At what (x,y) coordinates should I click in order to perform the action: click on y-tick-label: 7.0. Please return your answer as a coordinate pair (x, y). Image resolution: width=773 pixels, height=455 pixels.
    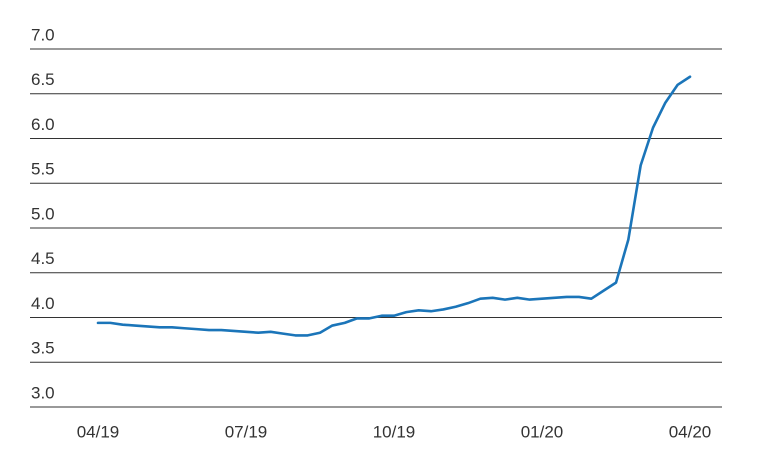
    Looking at the image, I should click on (43, 34).